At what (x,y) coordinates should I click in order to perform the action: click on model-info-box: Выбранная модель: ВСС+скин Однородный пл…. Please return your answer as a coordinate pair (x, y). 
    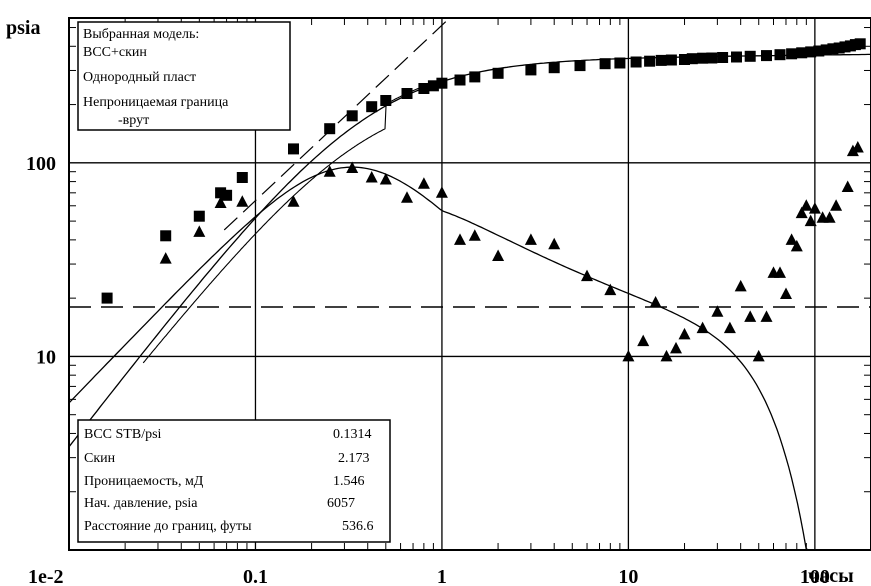
    Looking at the image, I should click on (184, 76).